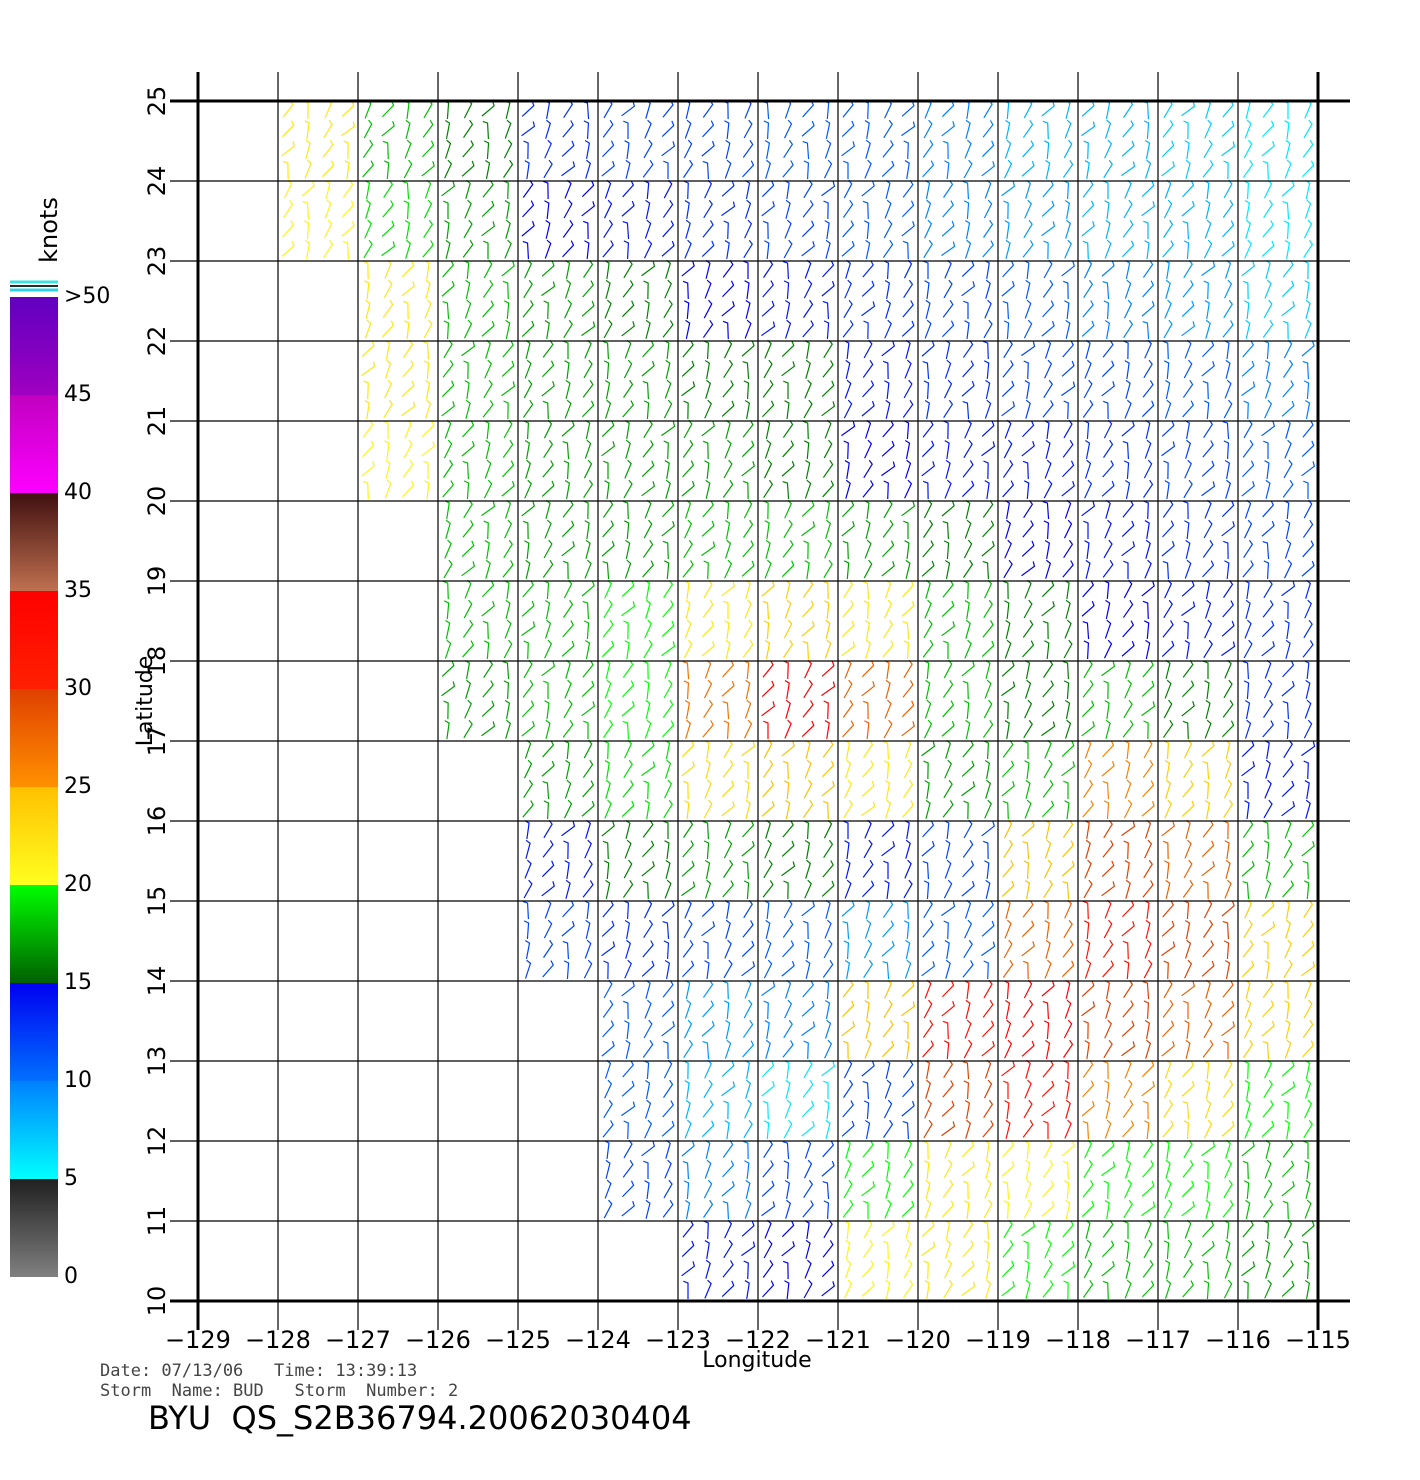 The width and height of the screenshot is (1420, 1480). What do you see at coordinates (358, 1340) in the screenshot?
I see `x-tick-label: −127` at bounding box center [358, 1340].